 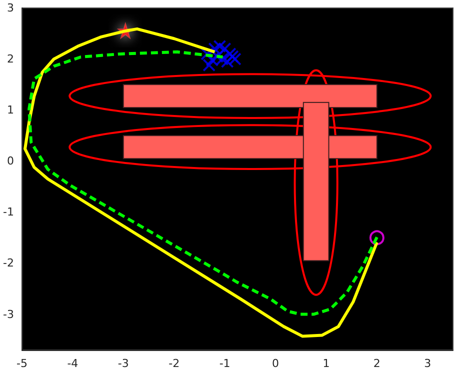 I want to click on x-tick-label: -2, so click(x=174, y=363).